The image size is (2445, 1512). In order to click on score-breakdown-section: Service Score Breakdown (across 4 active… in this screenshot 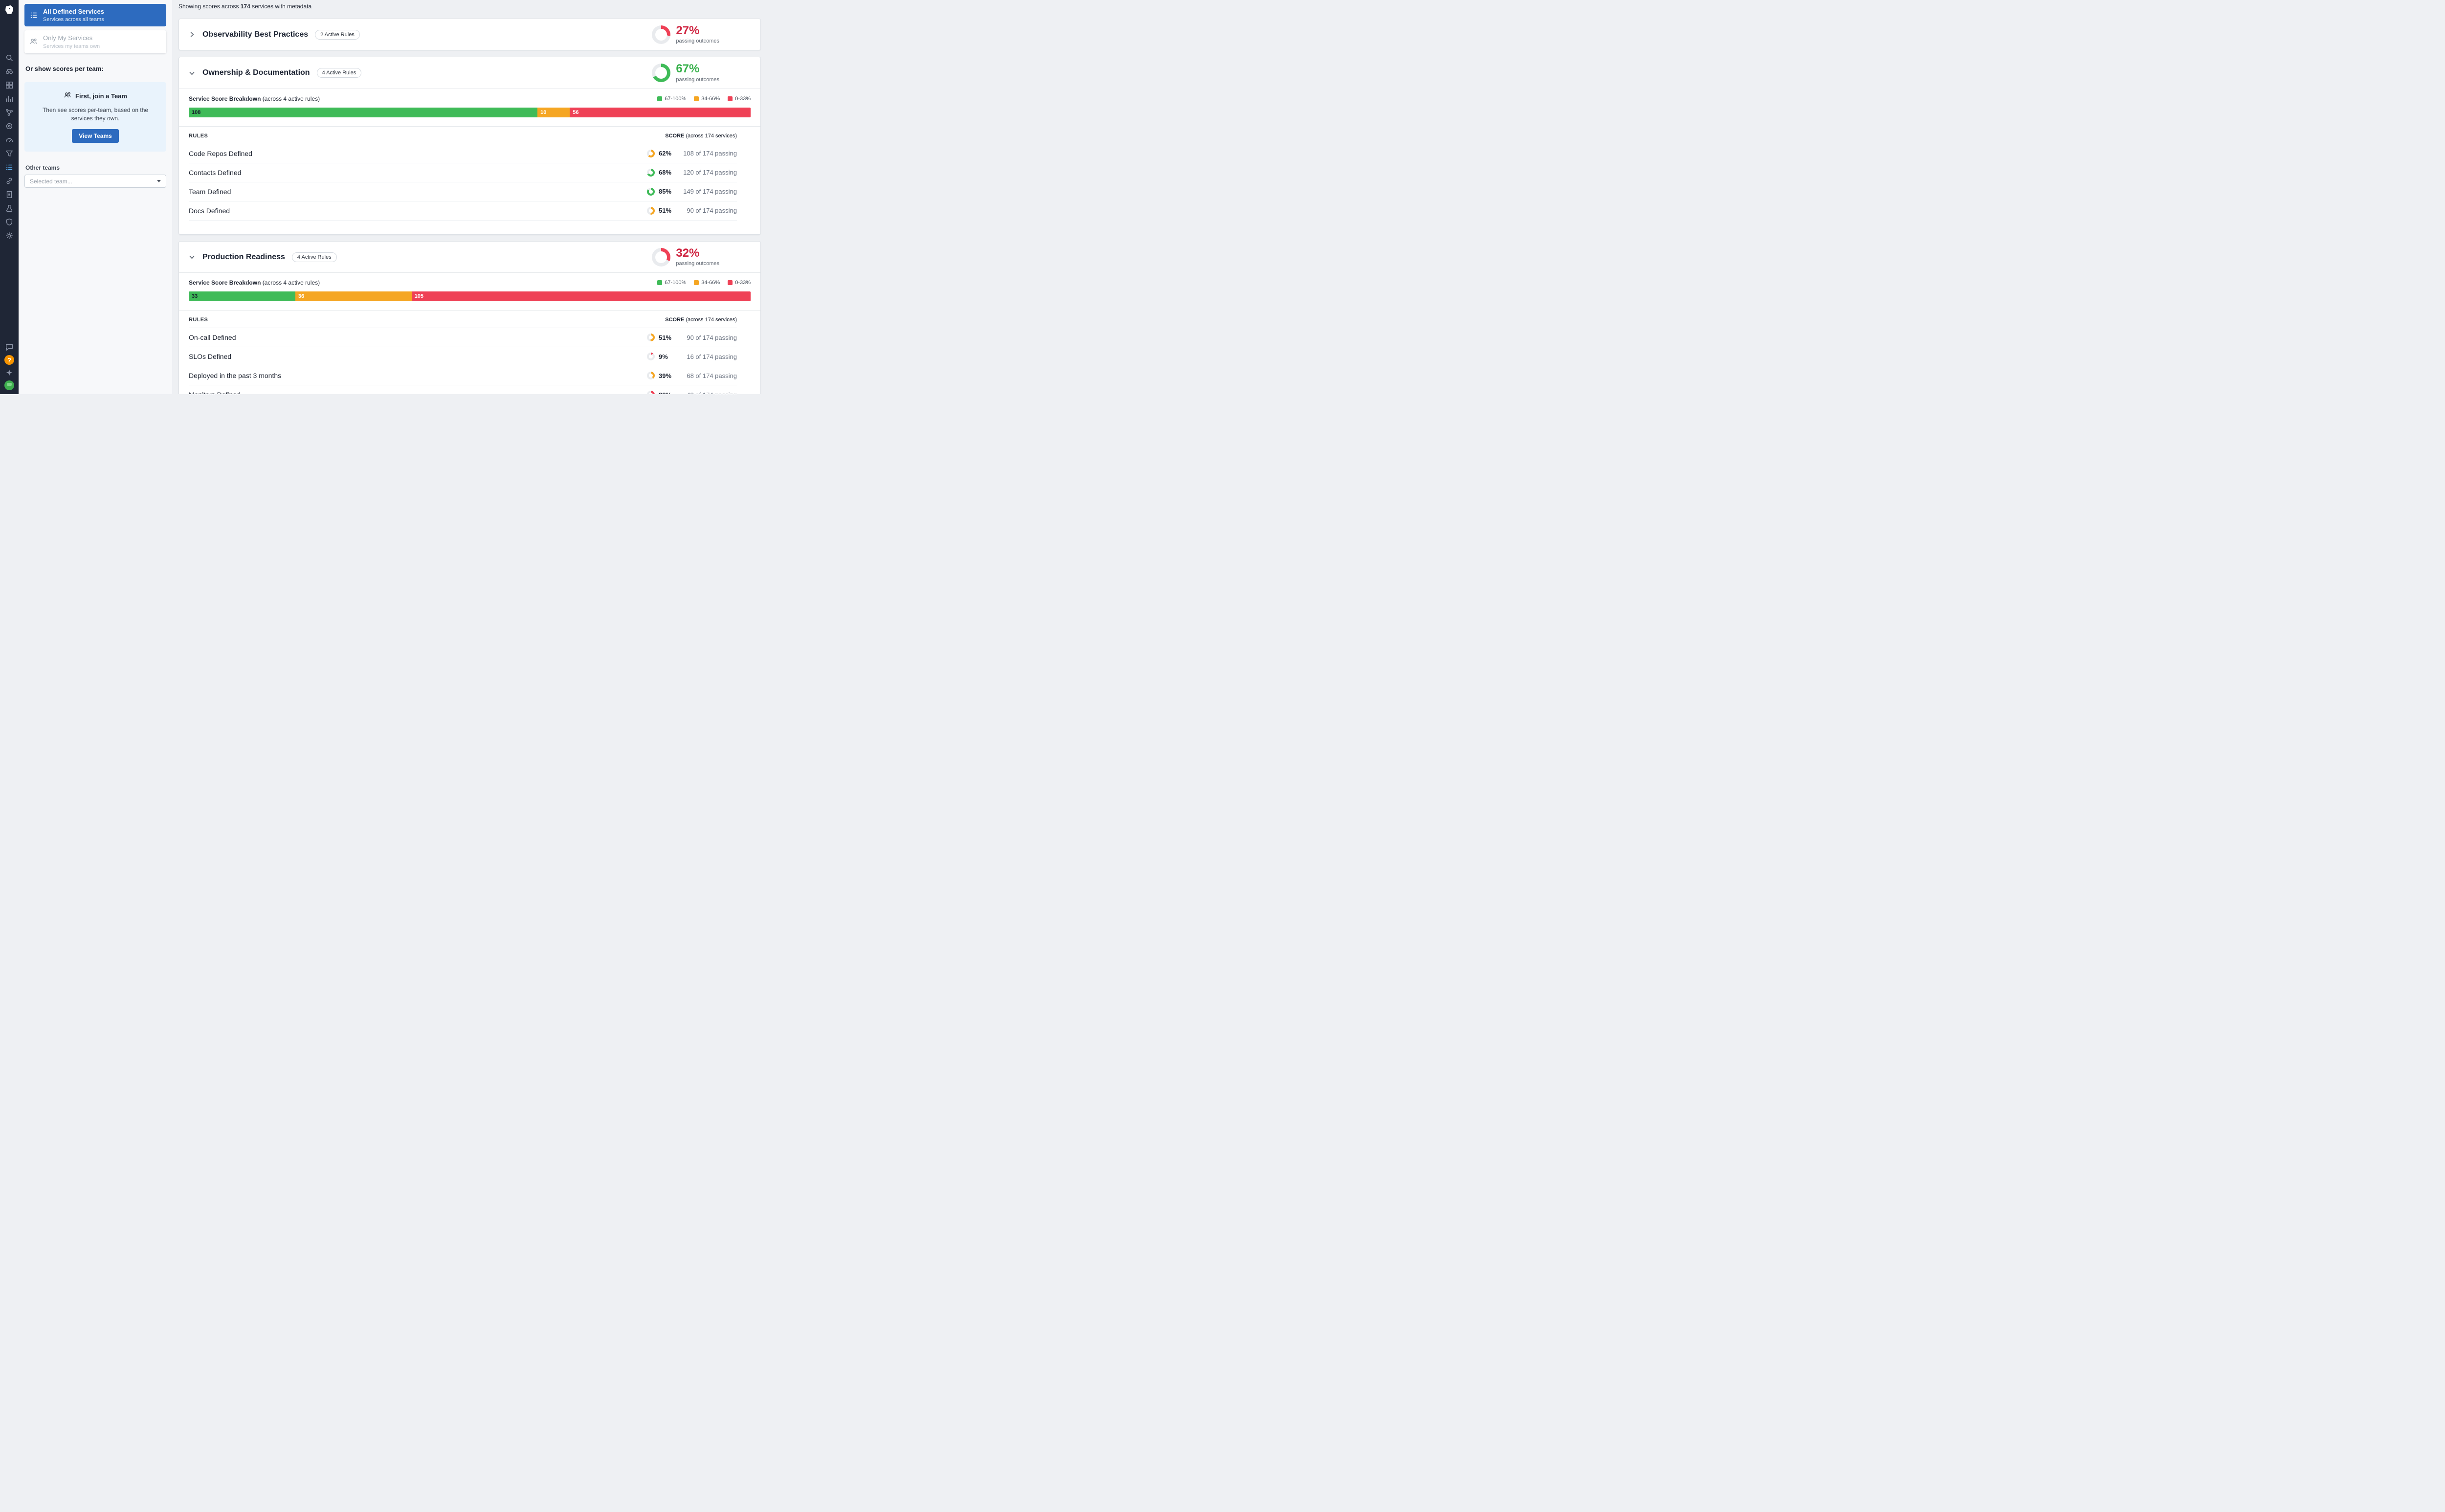, I will do `click(469, 291)`.